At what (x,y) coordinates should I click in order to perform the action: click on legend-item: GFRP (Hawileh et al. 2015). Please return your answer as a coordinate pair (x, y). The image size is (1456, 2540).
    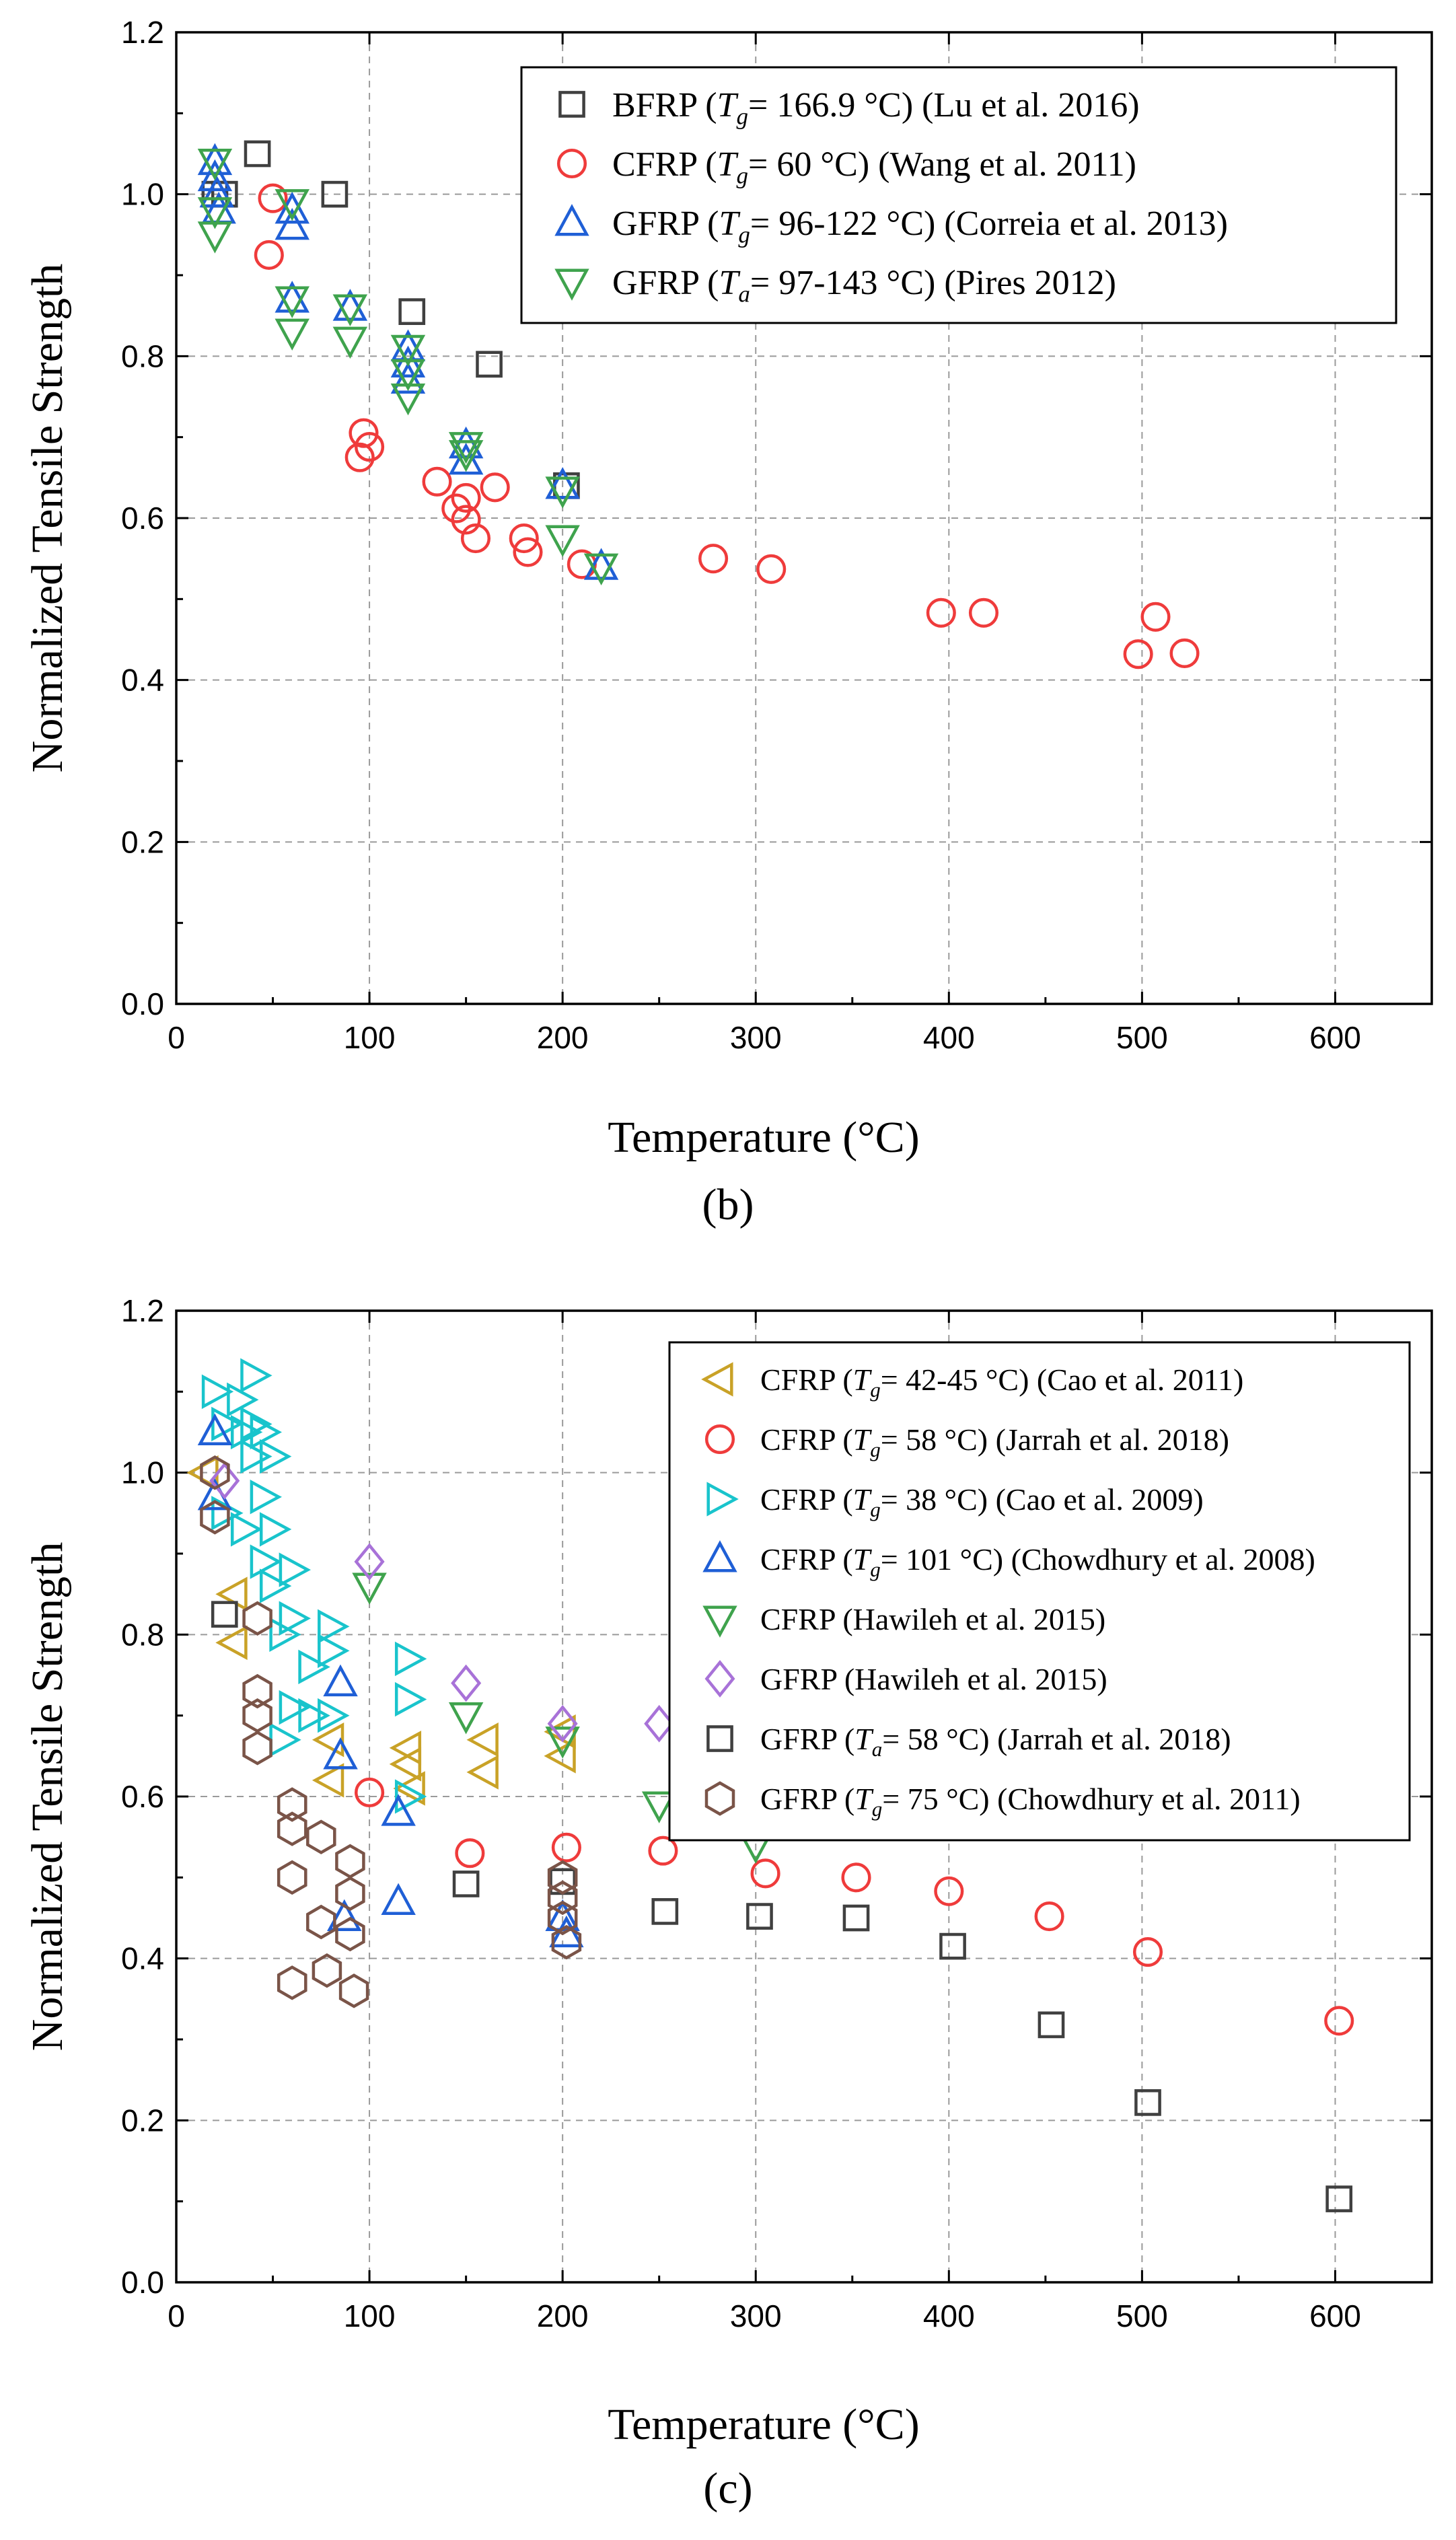
    Looking at the image, I should click on (905, 1679).